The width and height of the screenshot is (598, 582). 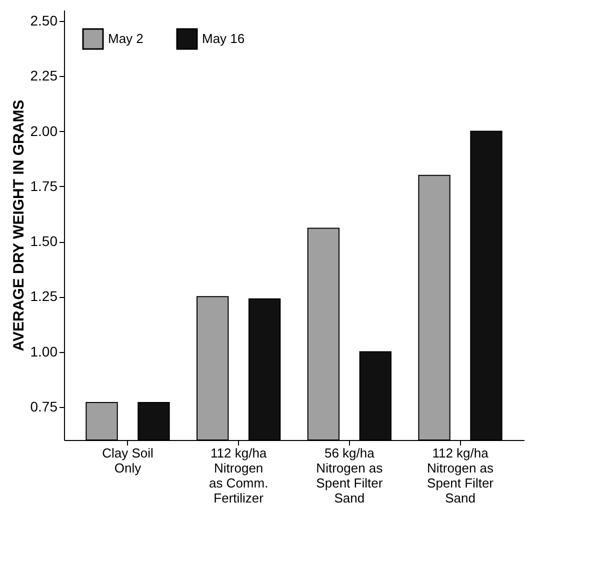 I want to click on x-tick-label: Clay Soil Only, so click(x=128, y=461).